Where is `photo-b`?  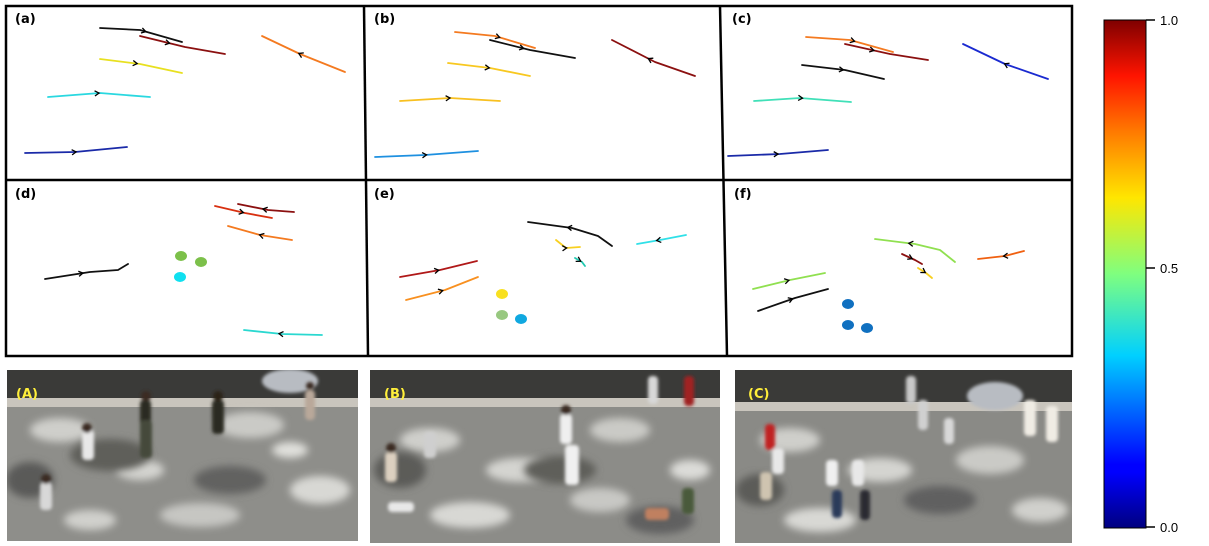 photo-b is located at coordinates (545, 456).